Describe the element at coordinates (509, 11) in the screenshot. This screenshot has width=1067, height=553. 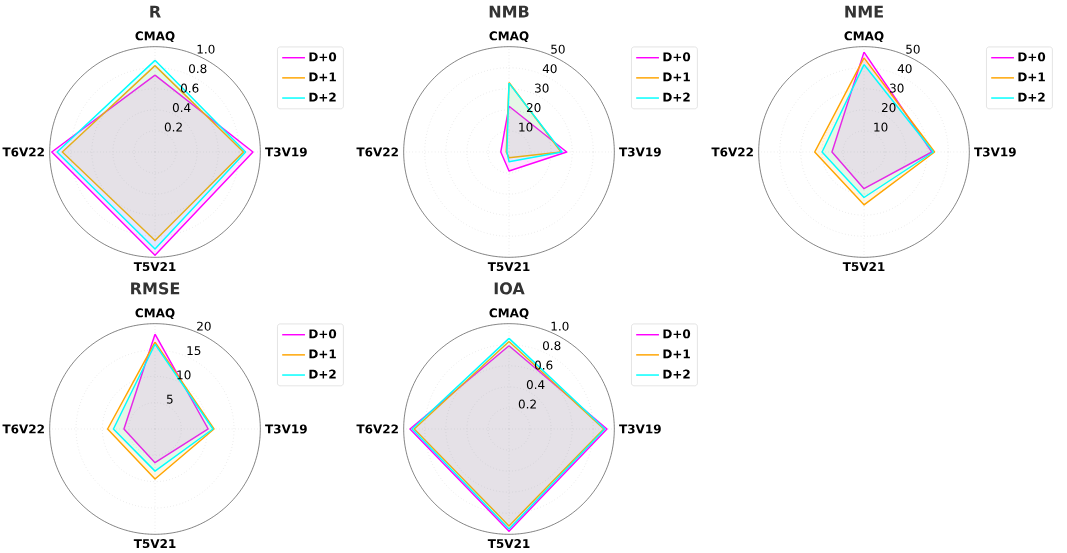
I see `chart-title: NMB` at that location.